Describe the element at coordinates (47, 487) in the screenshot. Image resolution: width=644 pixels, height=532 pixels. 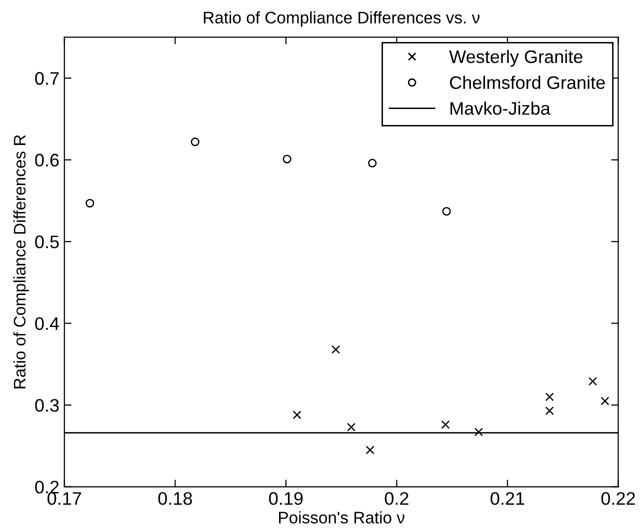
I see `y-tick-label: 0.2` at that location.